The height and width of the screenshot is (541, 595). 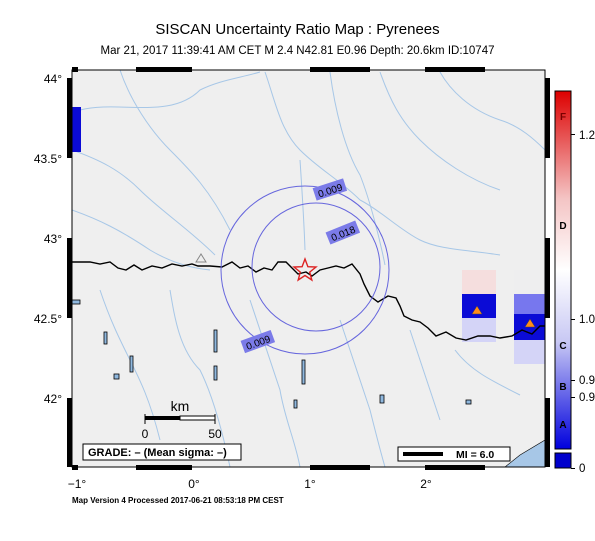 I want to click on colorbar-value: 1.2, so click(x=587, y=136).